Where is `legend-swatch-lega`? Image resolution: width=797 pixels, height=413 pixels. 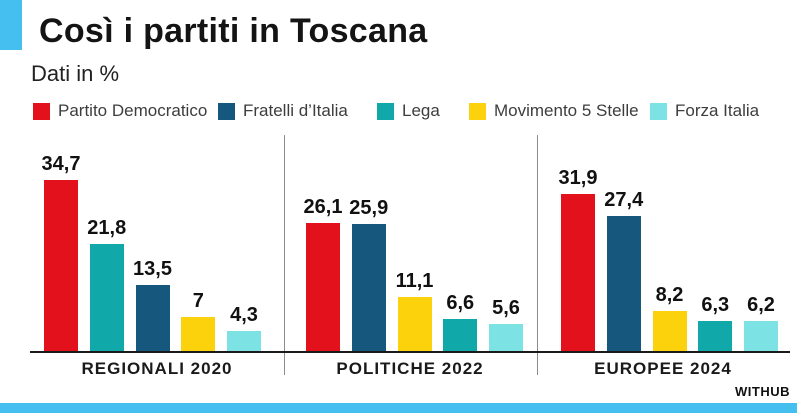
legend-swatch-lega is located at coordinates (385, 111).